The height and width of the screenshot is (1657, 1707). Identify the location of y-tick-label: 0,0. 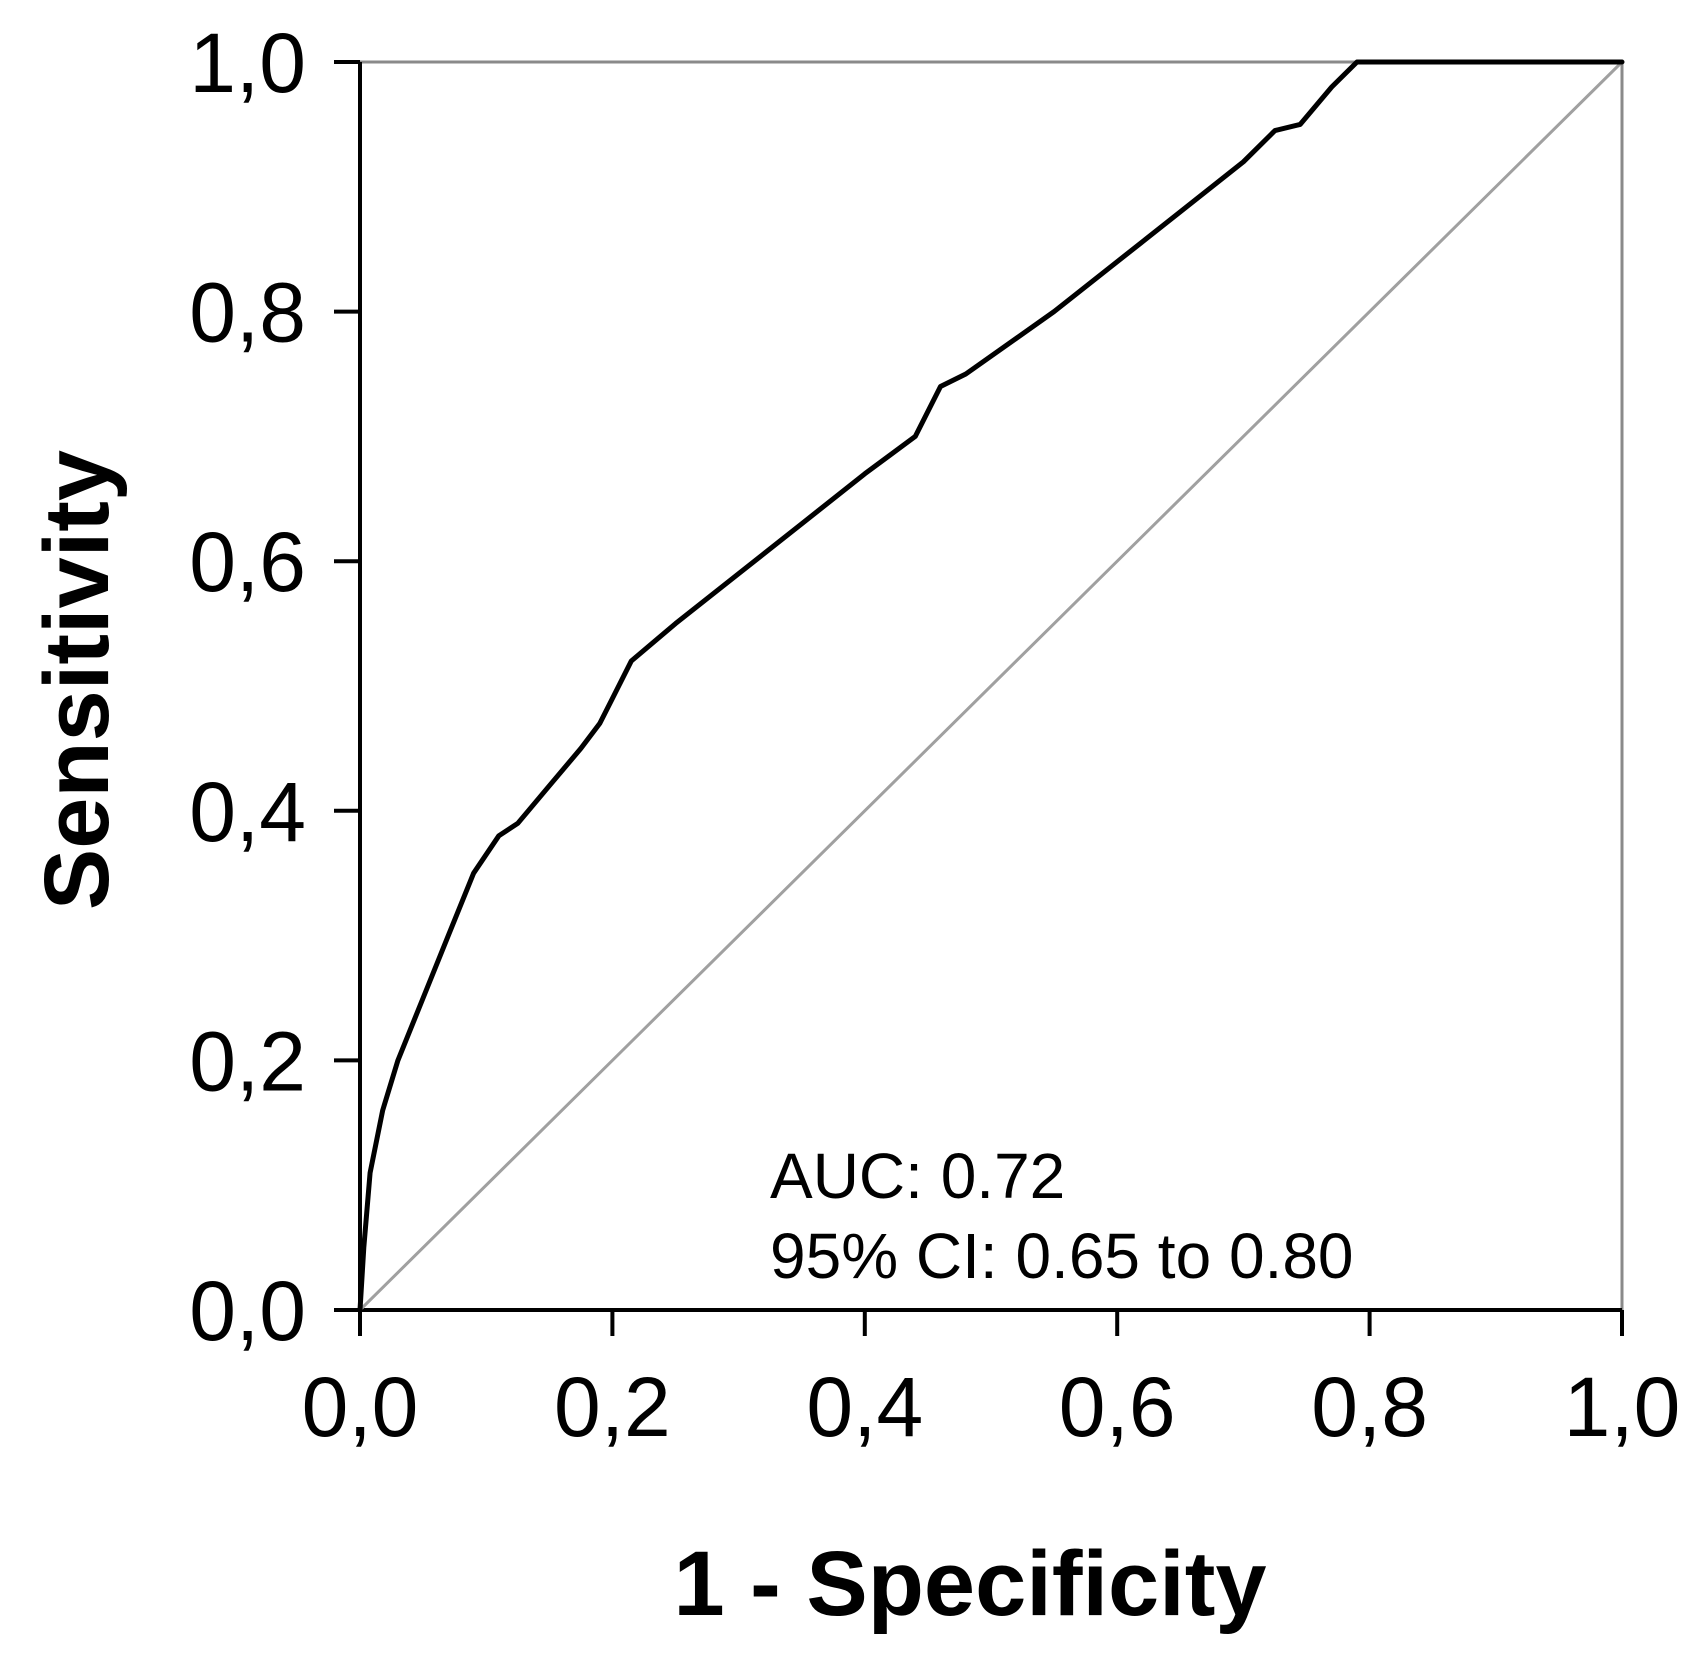
(247, 1311).